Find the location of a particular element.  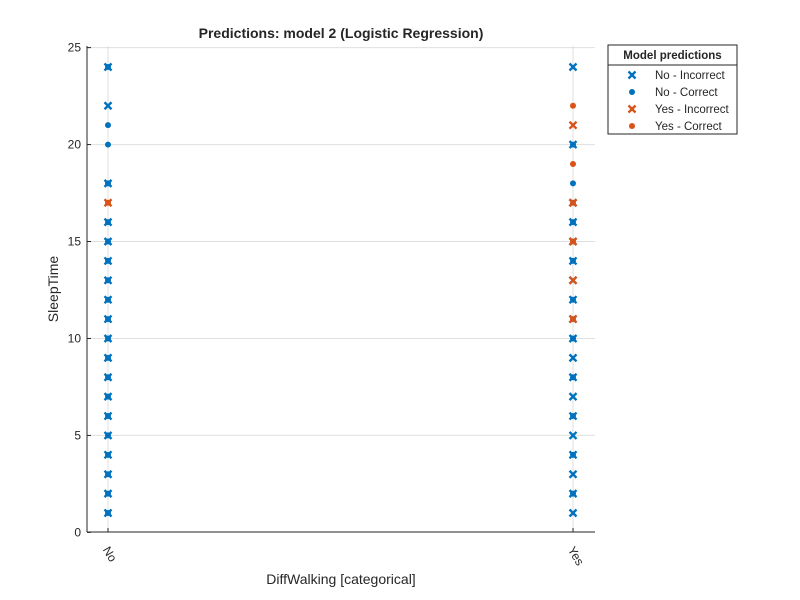

legend-label: No - Correct is located at coordinates (686, 93).